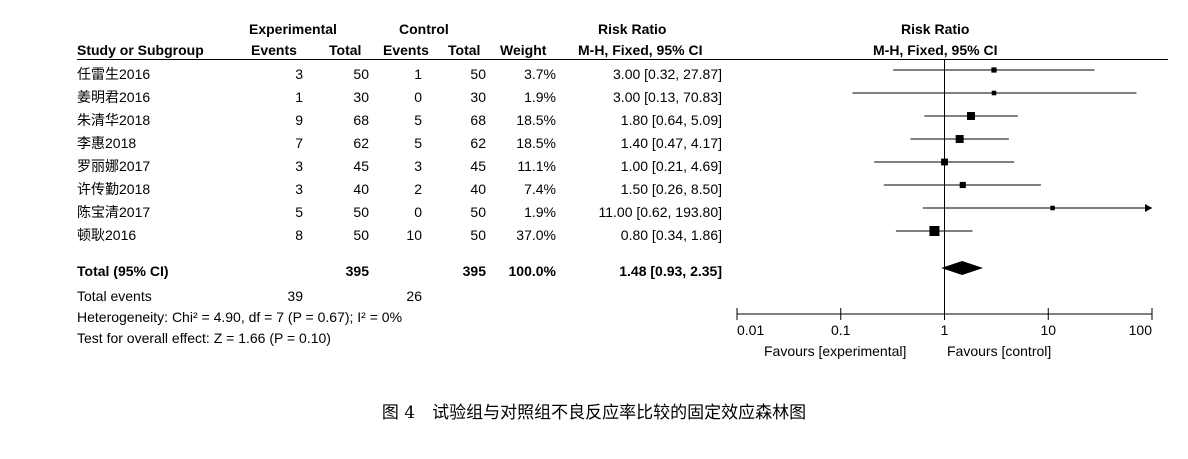  Describe the element at coordinates (594, 413) in the screenshot. I see `figure-caption: 图 4 试验组与对照组不良反应率比较的固定效应森林图` at that location.